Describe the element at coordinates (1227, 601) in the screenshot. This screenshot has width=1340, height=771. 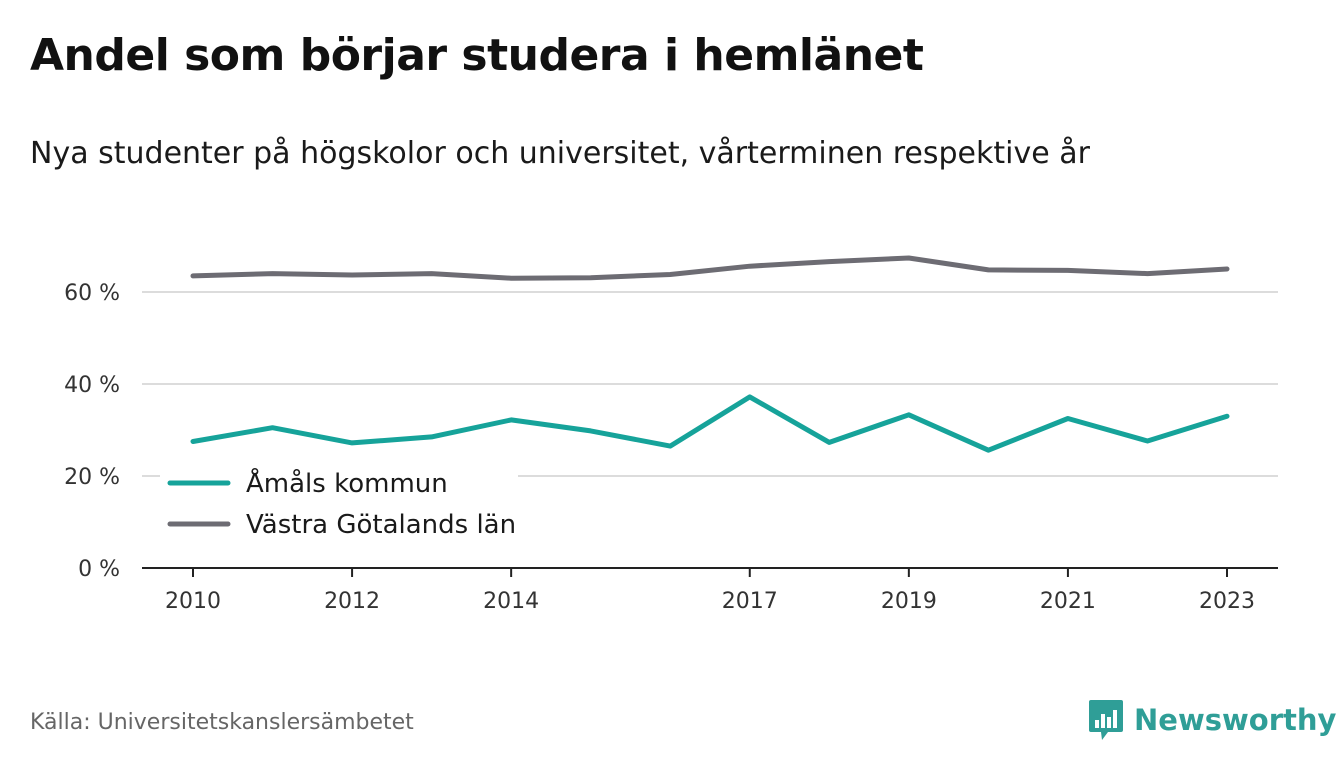
I see `x-tick-label: 2023` at that location.